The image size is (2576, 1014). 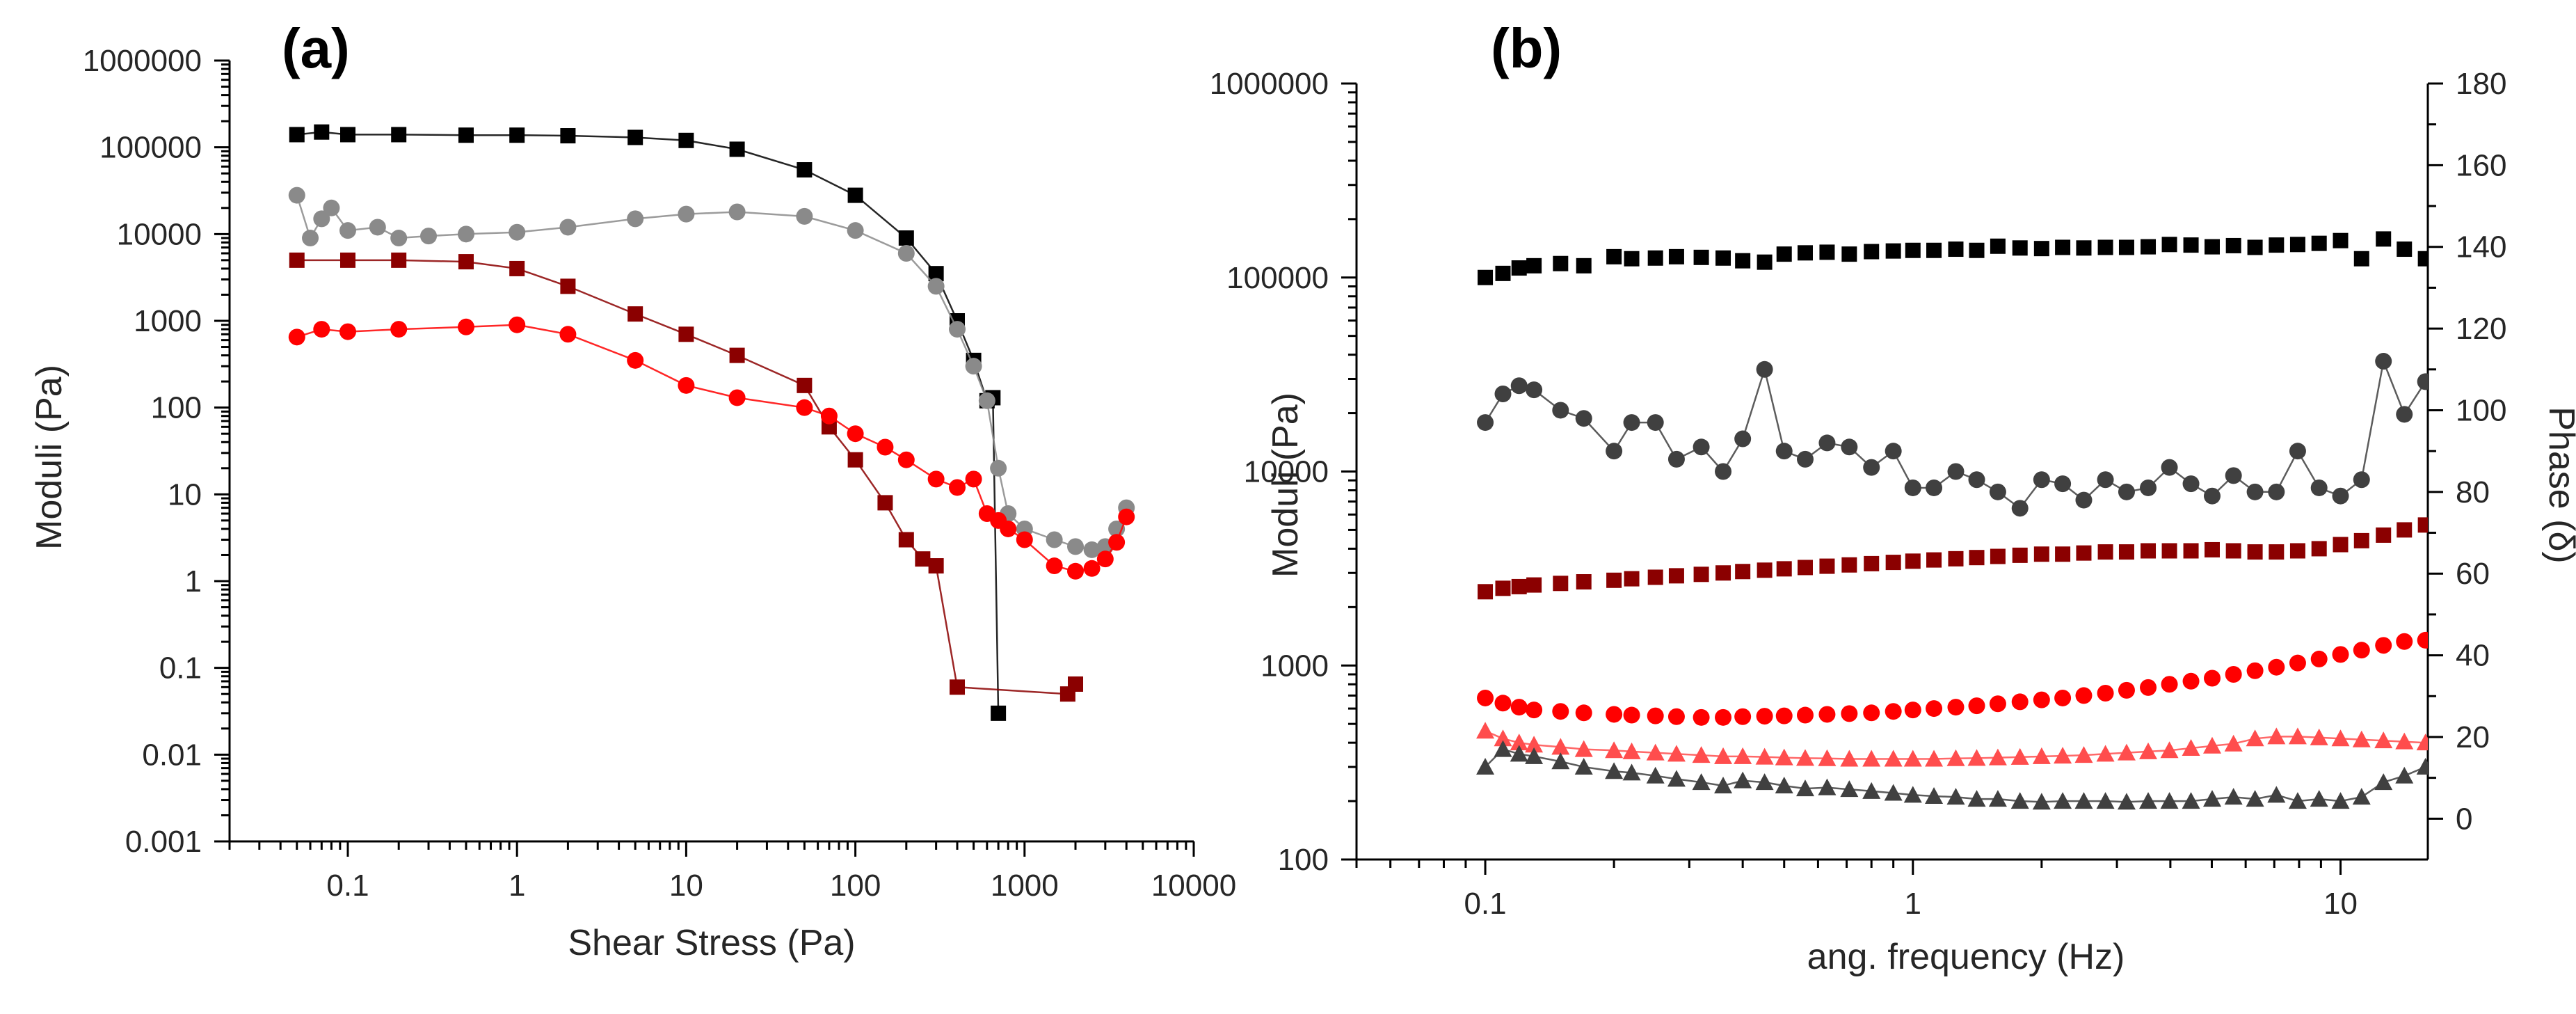 What do you see at coordinates (2340, 904) in the screenshot?
I see `panel-b-x-tick-label: 10` at bounding box center [2340, 904].